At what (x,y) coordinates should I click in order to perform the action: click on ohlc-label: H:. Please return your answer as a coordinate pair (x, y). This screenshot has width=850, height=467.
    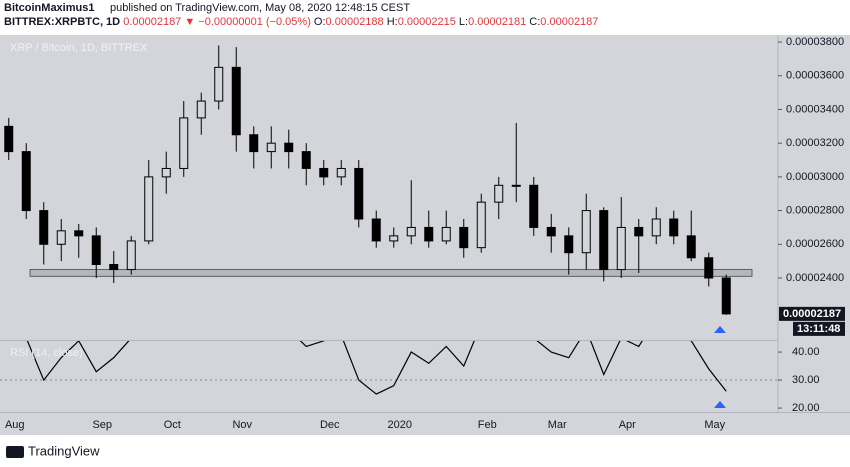
    Looking at the image, I should click on (392, 22).